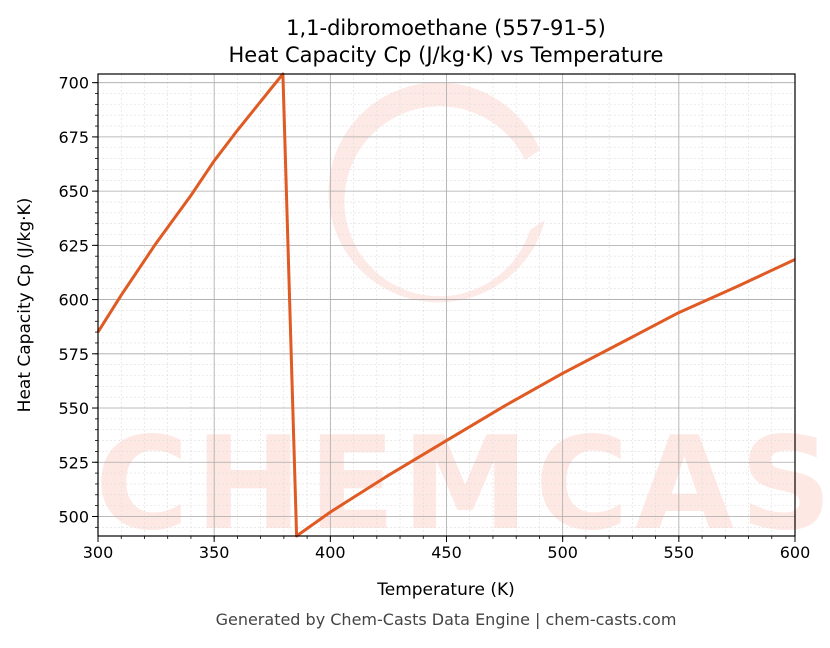 Image resolution: width=830 pixels, height=648 pixels. What do you see at coordinates (795, 552) in the screenshot?
I see `x-tick-label: 600` at bounding box center [795, 552].